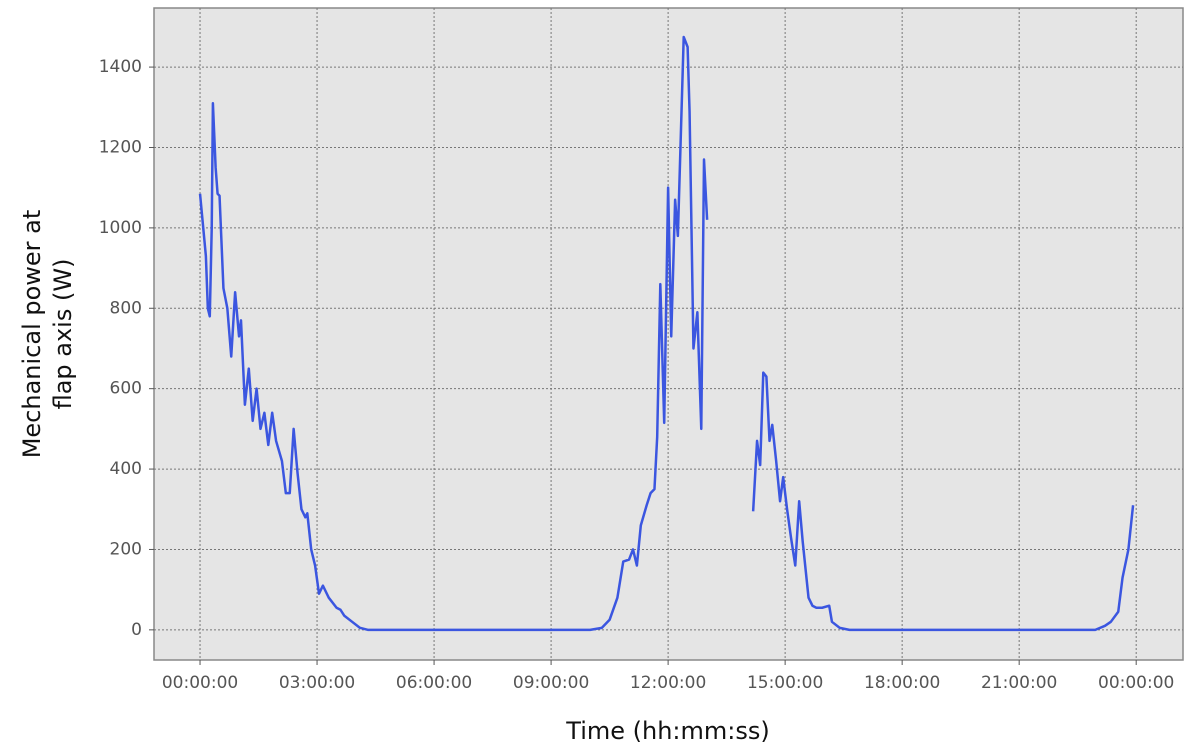 Image resolution: width=1193 pixels, height=749 pixels. Describe the element at coordinates (667, 731) in the screenshot. I see `x-axis-label: Time (hh:mm:ss)` at that location.